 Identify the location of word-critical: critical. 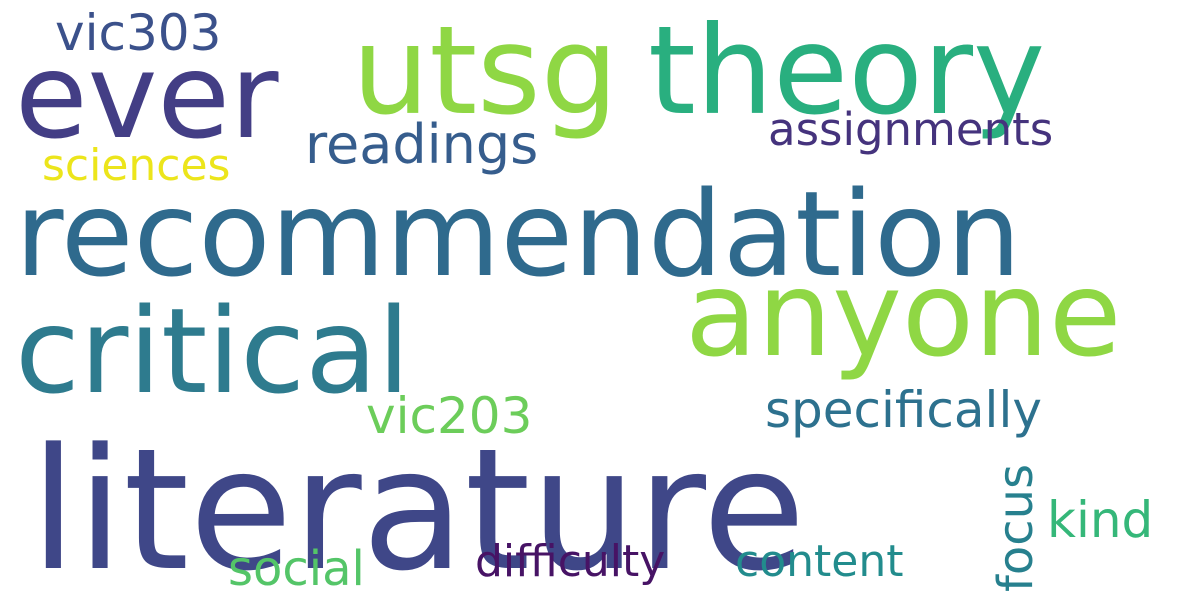
(355, 351).